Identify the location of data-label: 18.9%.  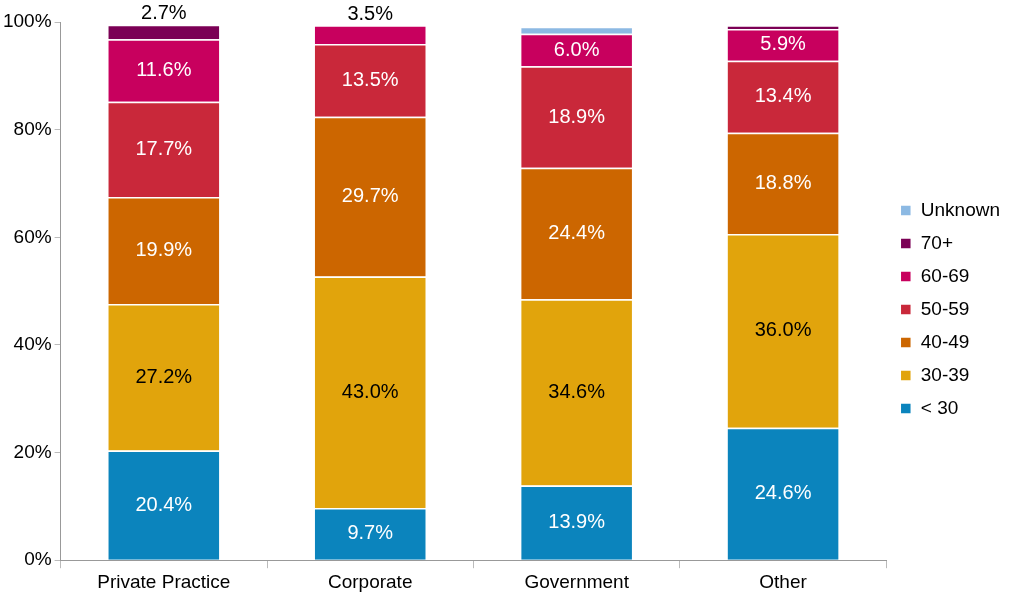
(577, 115).